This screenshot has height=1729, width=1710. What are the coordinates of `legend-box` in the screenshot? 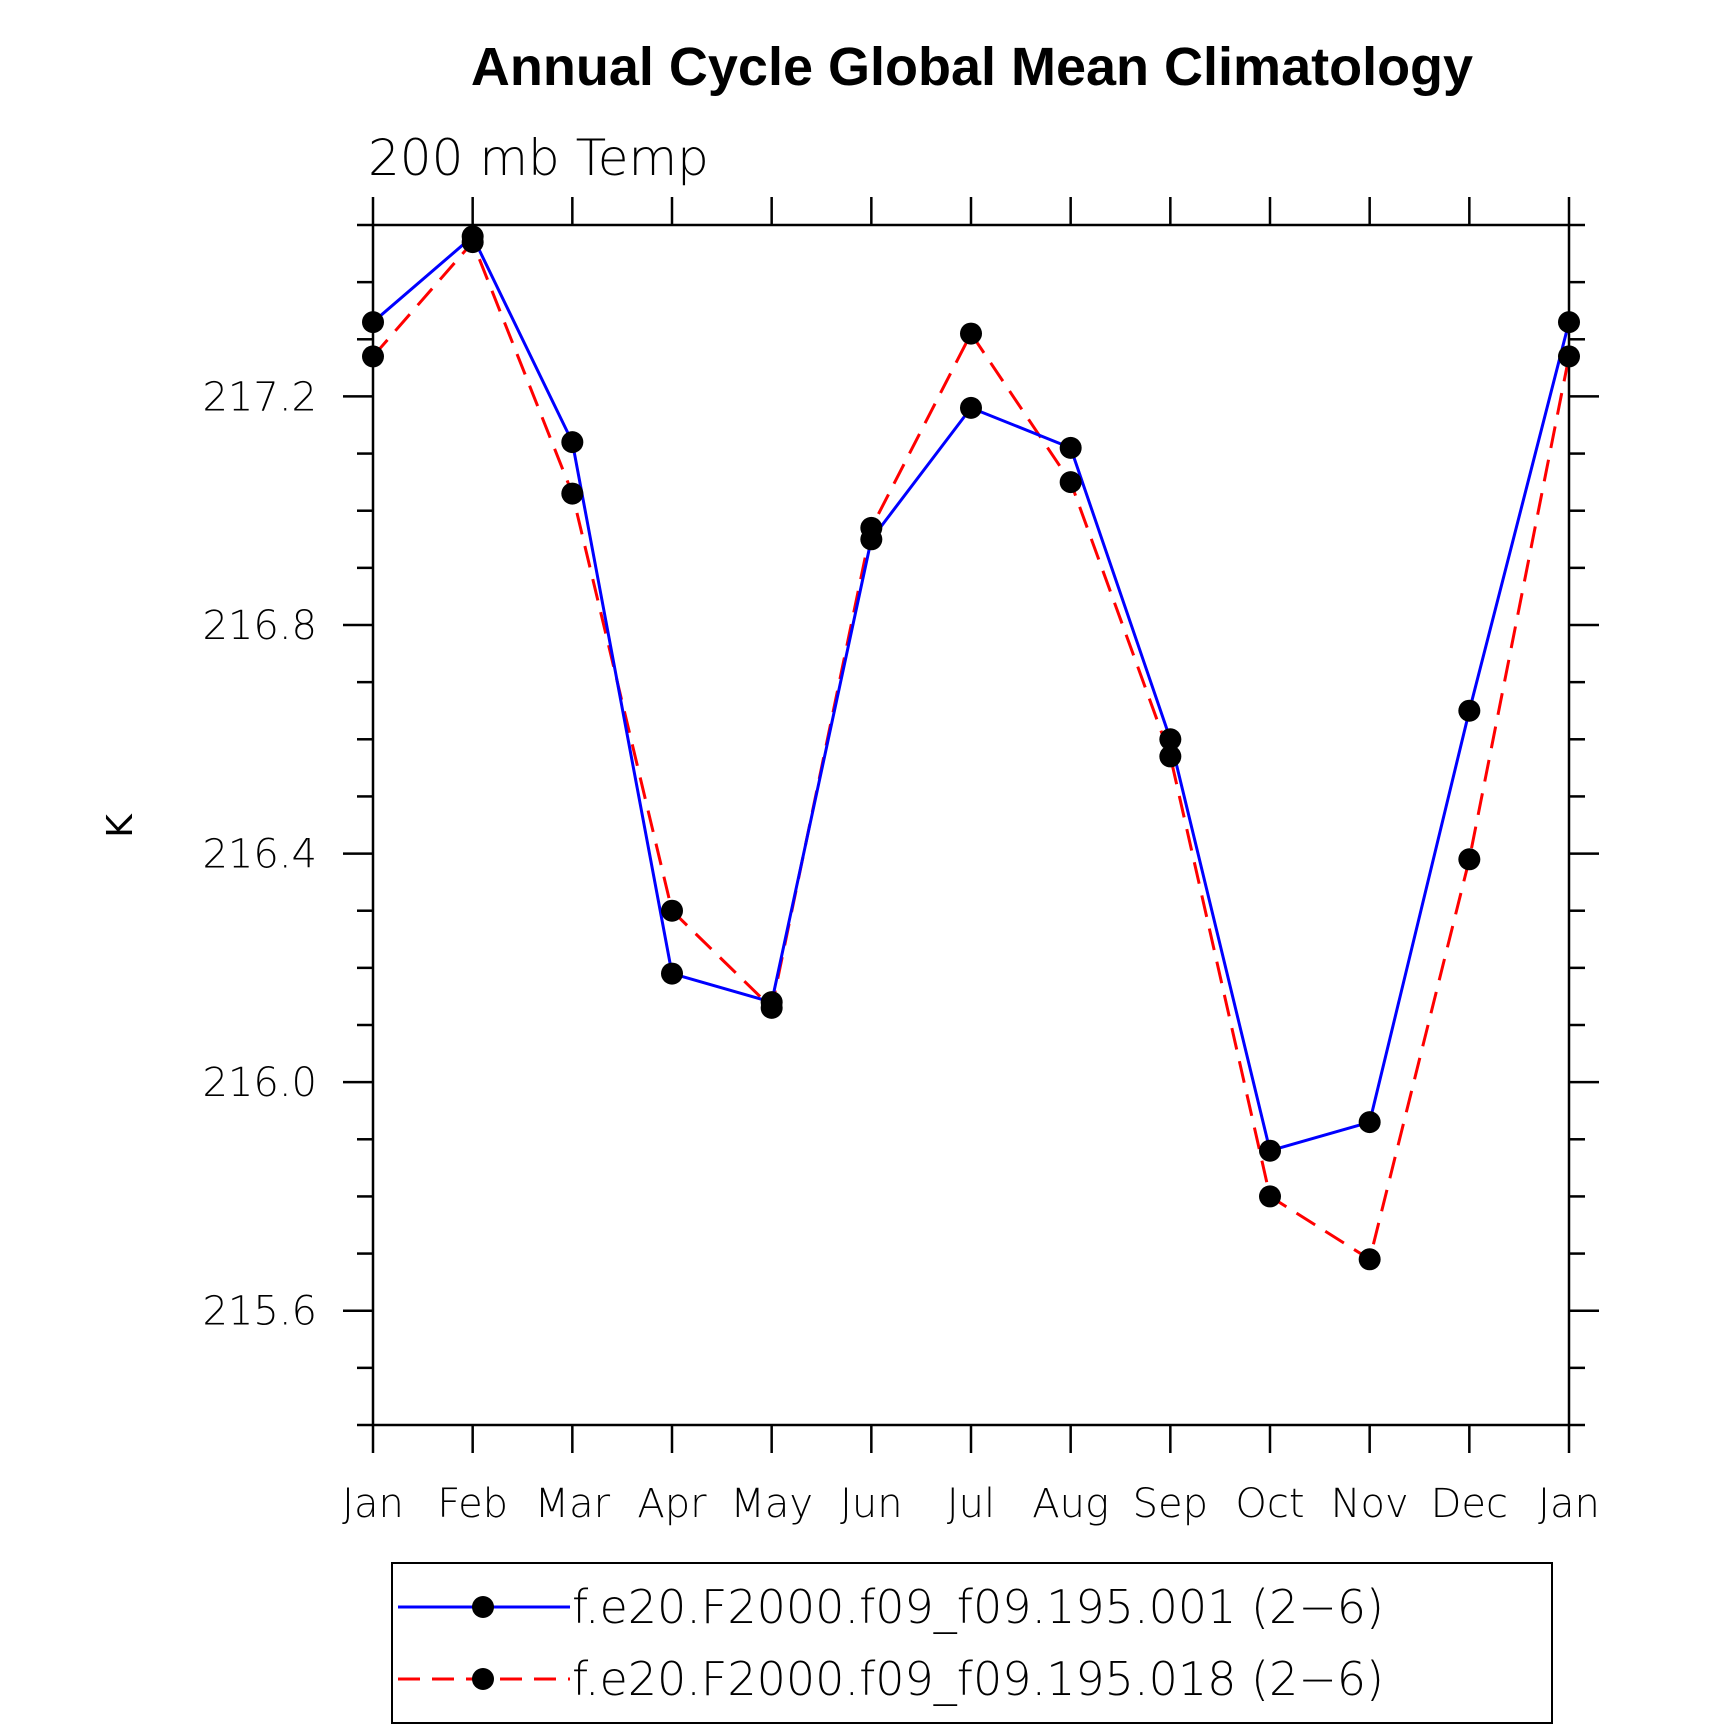 It's located at (972, 1643).